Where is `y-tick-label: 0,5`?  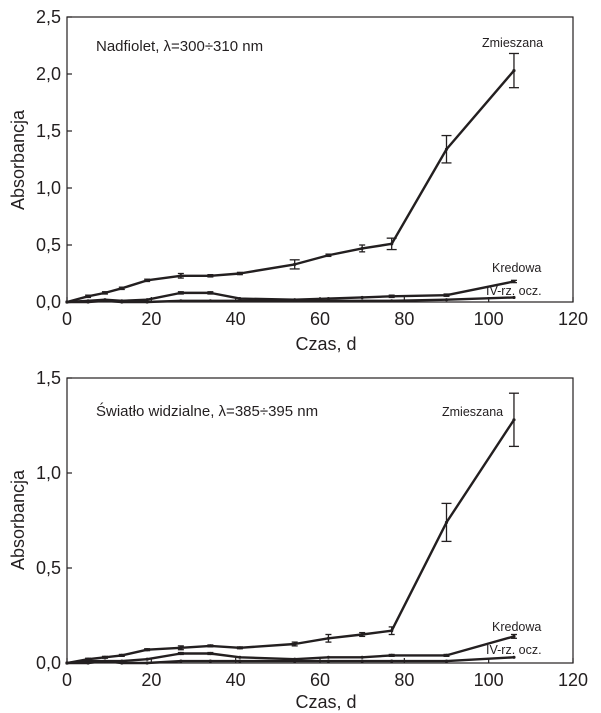
y-tick-label: 0,5 is located at coordinates (48, 245).